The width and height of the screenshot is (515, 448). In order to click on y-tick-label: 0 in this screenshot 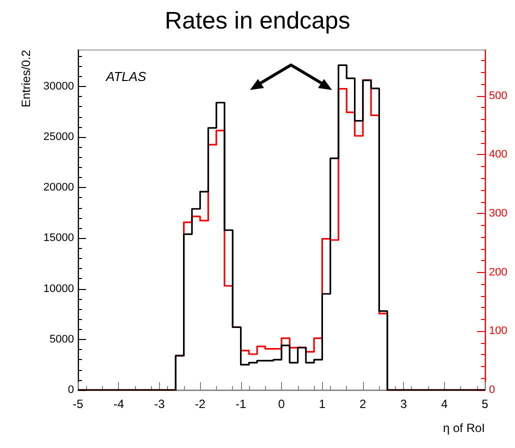, I will do `click(71, 390)`.